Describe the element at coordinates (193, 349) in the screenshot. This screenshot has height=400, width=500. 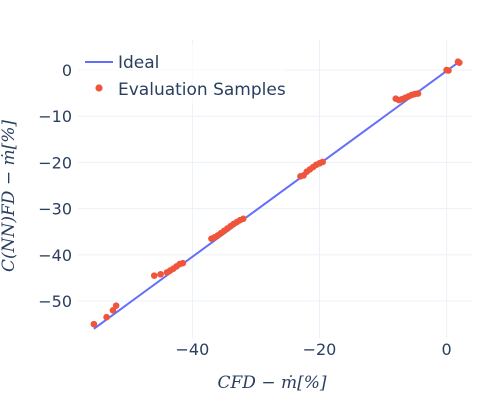
I see `x-tick-label: −40` at that location.